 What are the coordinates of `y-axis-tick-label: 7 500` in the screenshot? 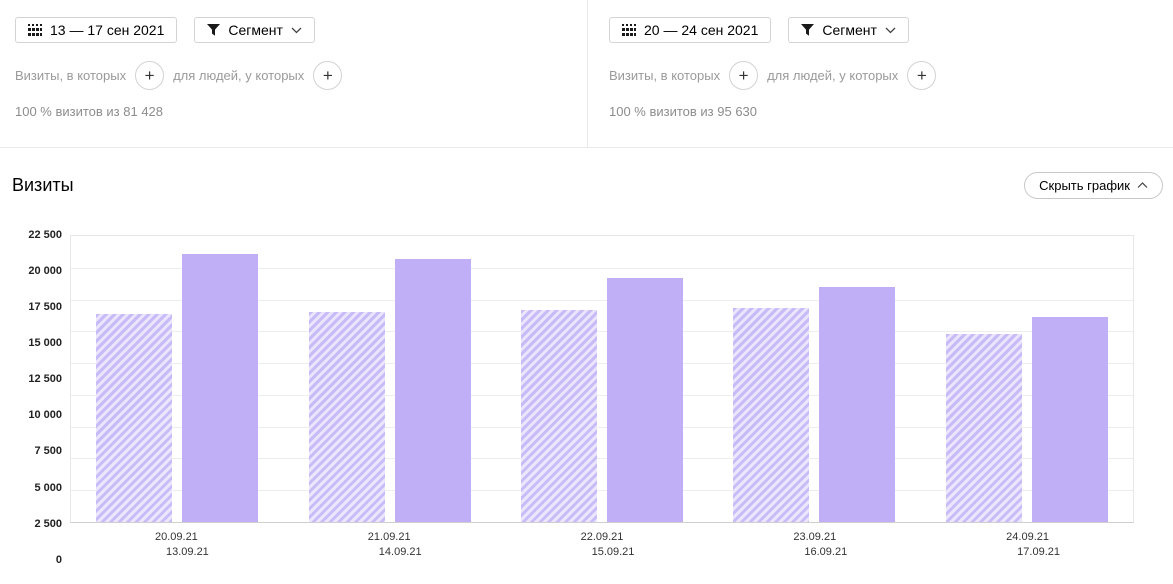 It's located at (48, 451).